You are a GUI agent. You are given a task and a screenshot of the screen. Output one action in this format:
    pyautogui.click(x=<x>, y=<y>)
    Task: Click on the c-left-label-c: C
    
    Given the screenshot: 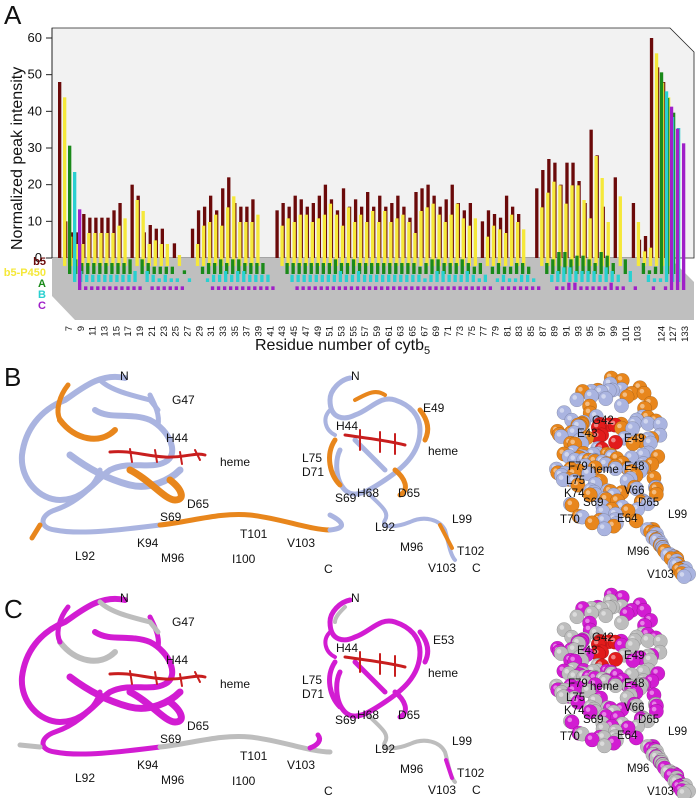 What is the action you would take?
    pyautogui.click(x=328, y=791)
    